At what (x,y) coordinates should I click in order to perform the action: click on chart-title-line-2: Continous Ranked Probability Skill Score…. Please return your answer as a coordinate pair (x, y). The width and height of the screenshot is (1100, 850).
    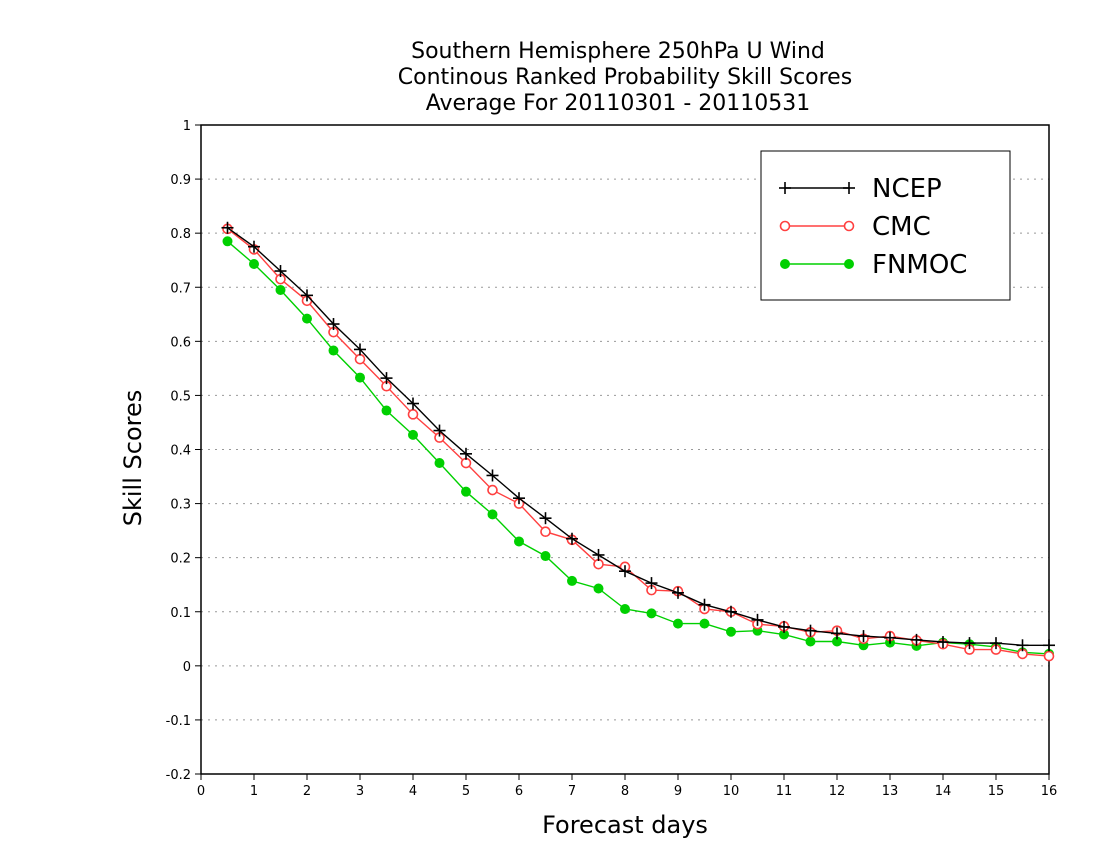
    Looking at the image, I should click on (625, 77).